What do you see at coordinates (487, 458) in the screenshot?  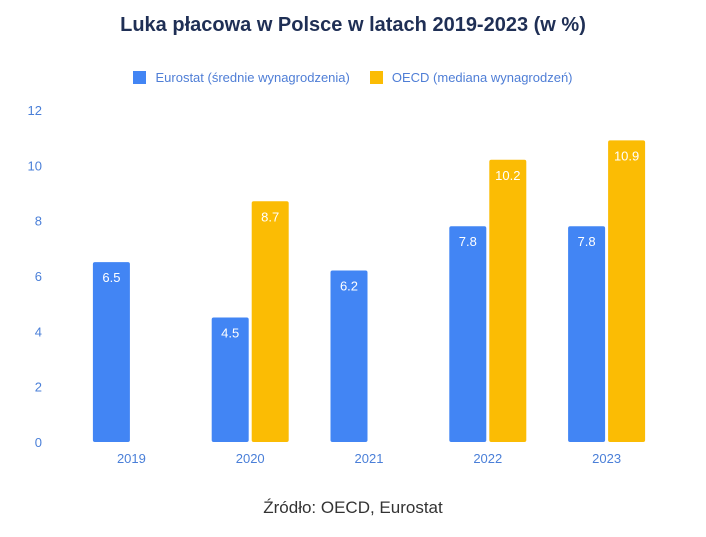 I see `x-tick-label: 2022` at bounding box center [487, 458].